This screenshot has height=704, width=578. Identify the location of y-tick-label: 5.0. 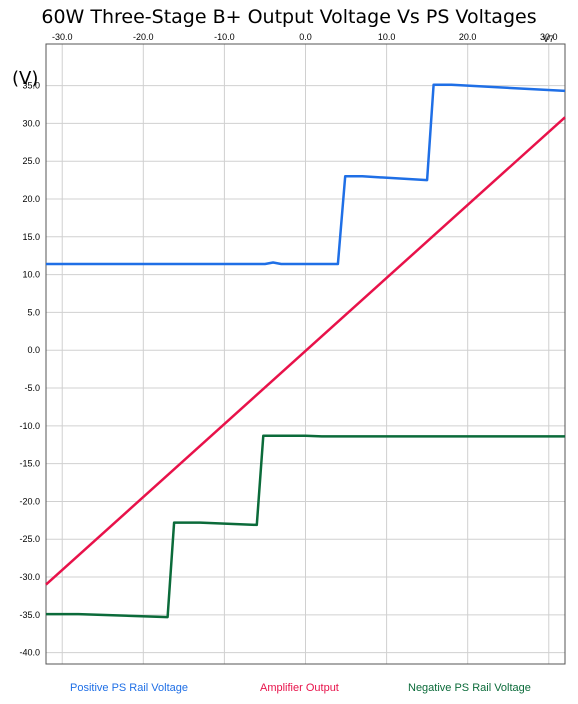
(33, 312).